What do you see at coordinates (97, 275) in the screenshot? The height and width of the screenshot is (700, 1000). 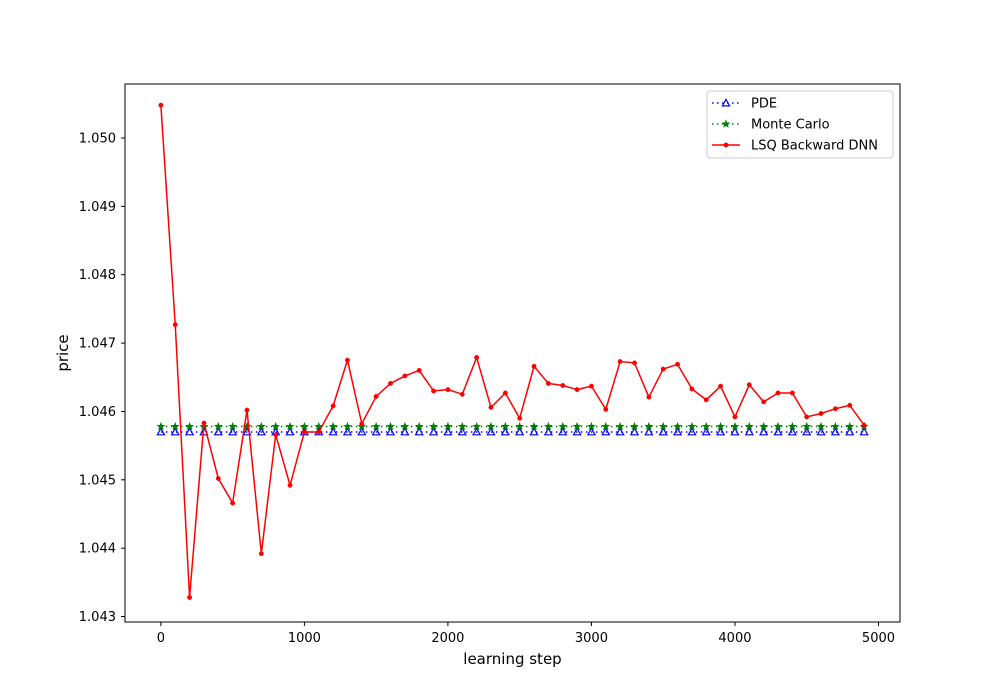 I see `y-tick-label: 1.048` at bounding box center [97, 275].